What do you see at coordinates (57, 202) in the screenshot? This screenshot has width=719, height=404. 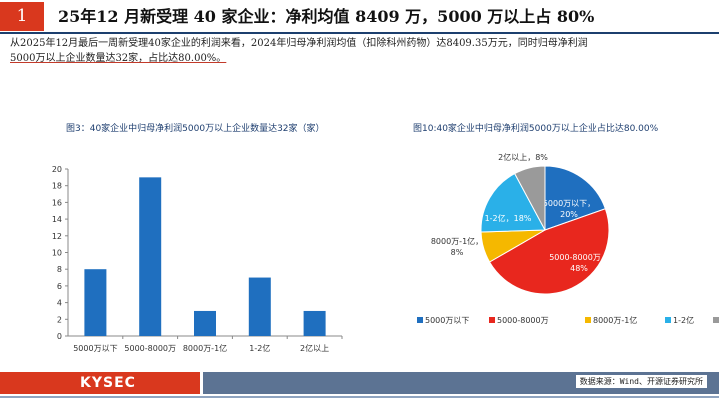 I see `y-tick-label: 16` at bounding box center [57, 202].